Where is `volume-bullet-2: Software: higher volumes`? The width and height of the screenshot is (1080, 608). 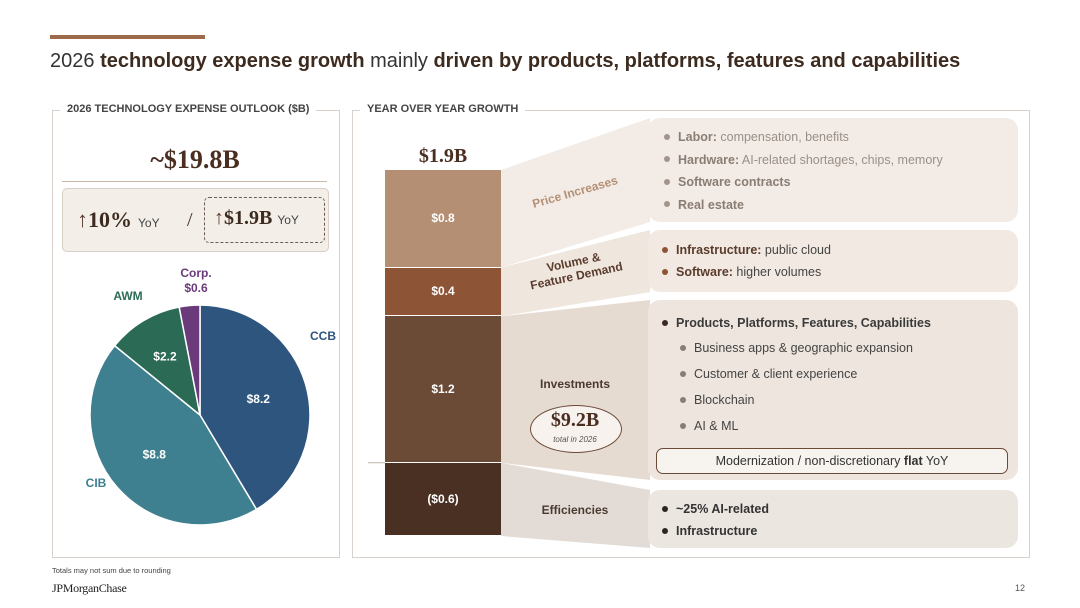 volume-bullet-2: Software: higher volumes is located at coordinates (741, 272).